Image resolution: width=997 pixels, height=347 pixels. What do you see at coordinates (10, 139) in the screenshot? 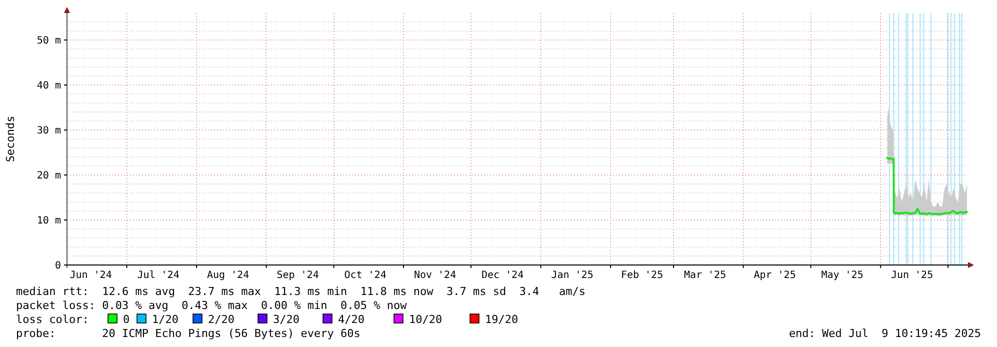
I see `y-axis-title: Seconds` at bounding box center [10, 139].